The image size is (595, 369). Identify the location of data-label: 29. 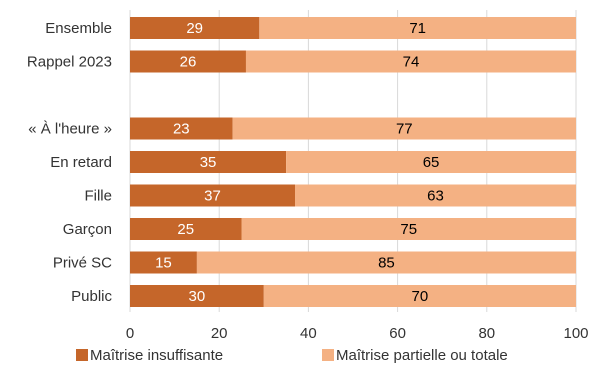
(194, 28).